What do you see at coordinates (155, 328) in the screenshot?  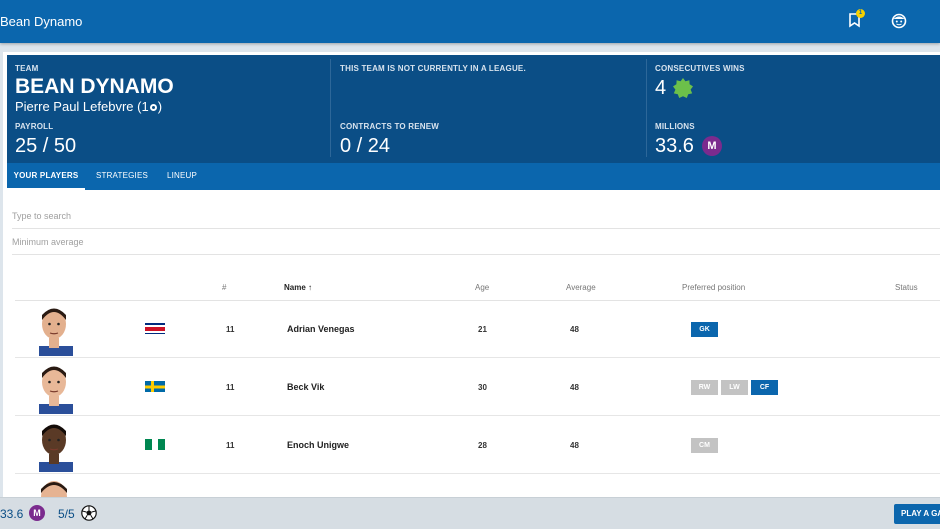 I see `costa-rica-flag-icon` at bounding box center [155, 328].